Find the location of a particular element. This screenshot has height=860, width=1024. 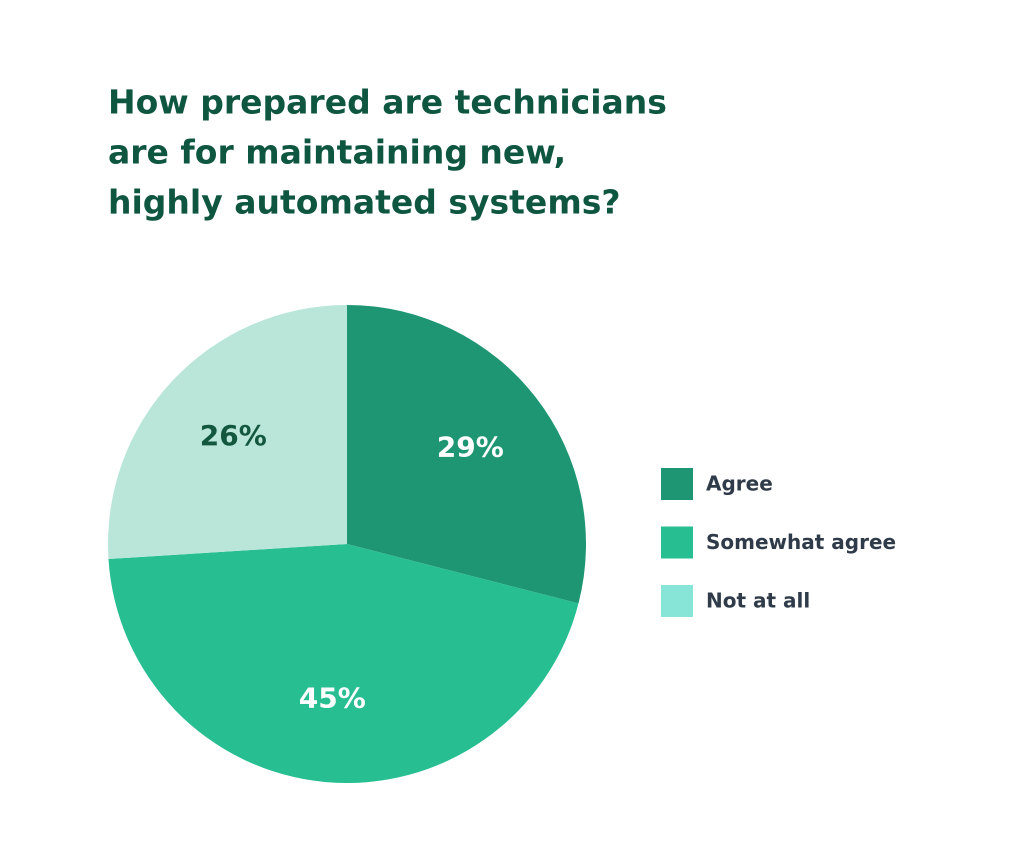

data-label: 29% is located at coordinates (470, 446).